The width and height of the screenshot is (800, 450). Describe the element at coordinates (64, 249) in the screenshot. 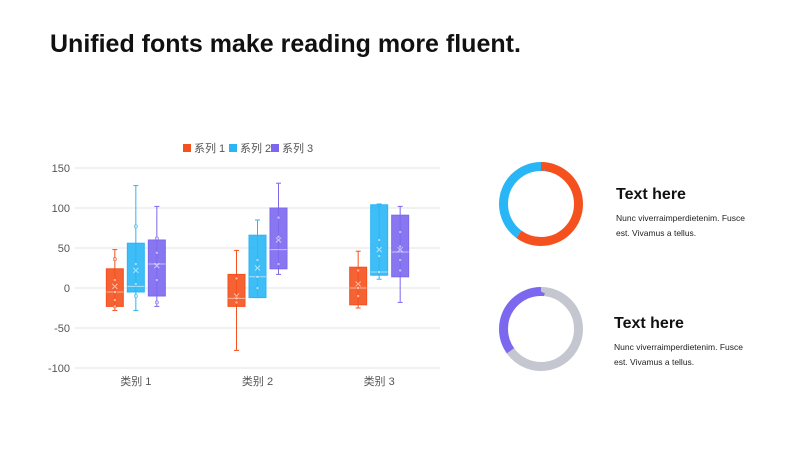

I see `y-tick-label: 50` at that location.